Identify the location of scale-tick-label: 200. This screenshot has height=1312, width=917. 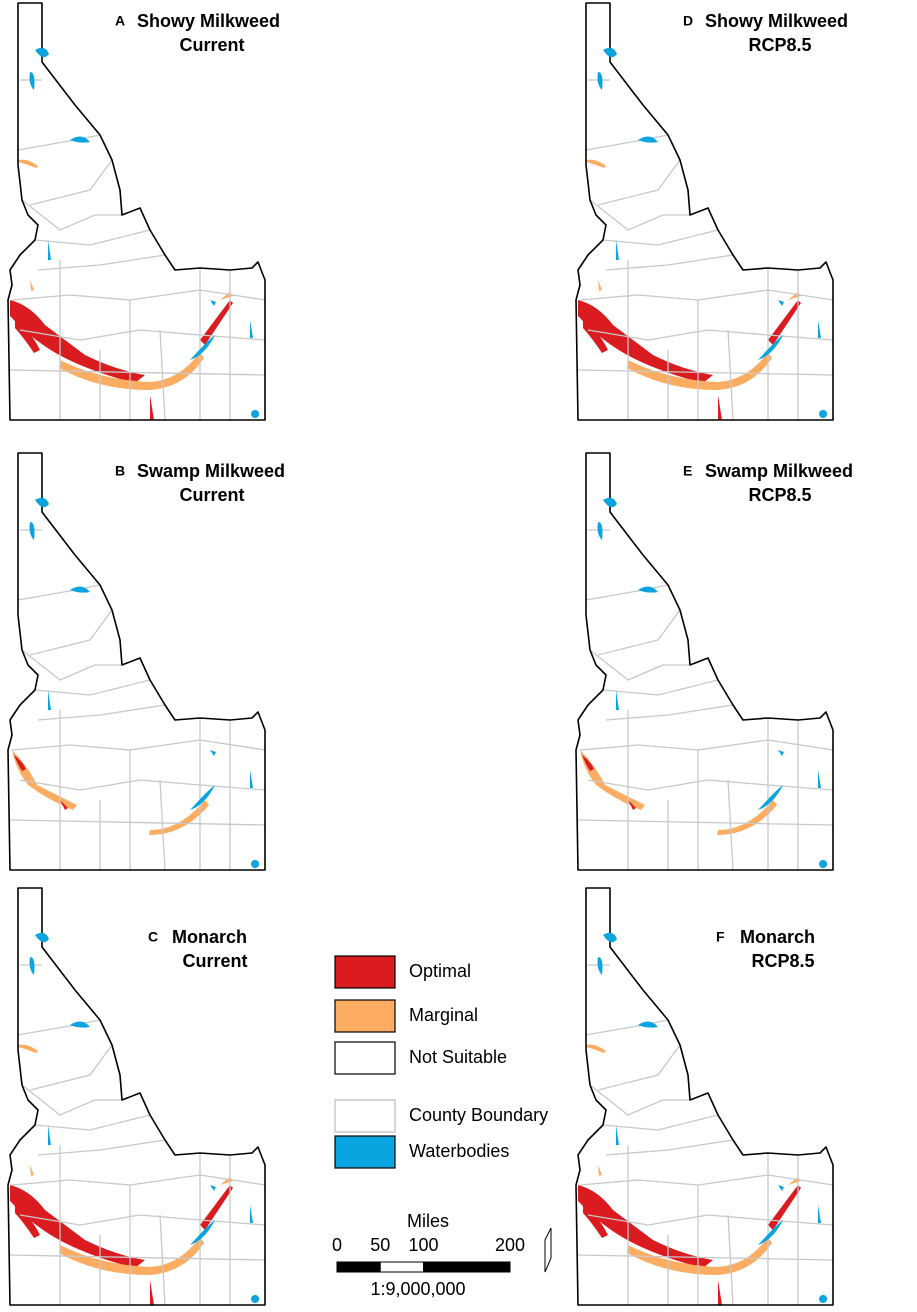
(510, 1245).